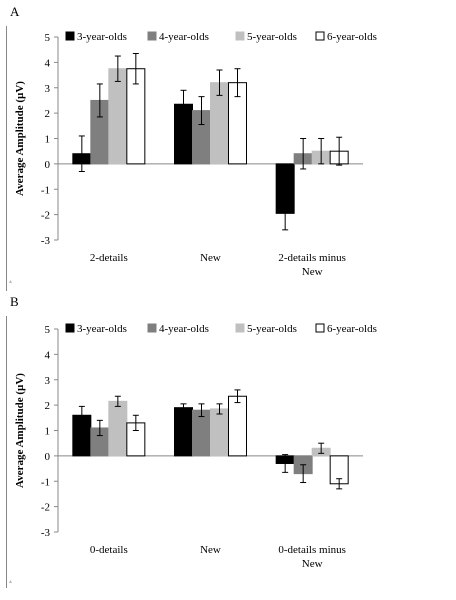  Describe the element at coordinates (15, 11) in the screenshot. I see `panel-a-letter: A` at that location.